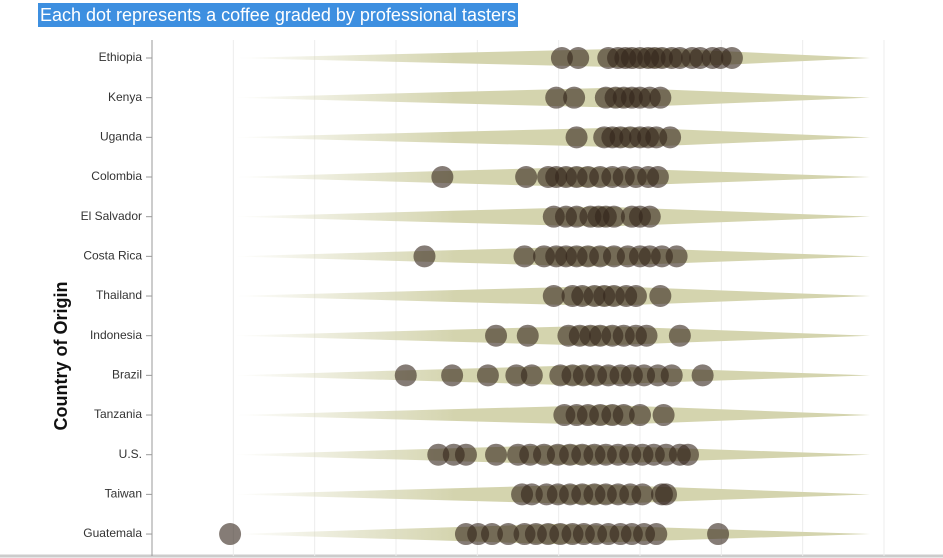 The width and height of the screenshot is (943, 558). Describe the element at coordinates (112, 533) in the screenshot. I see `y-tick-label: Guatemala` at that location.